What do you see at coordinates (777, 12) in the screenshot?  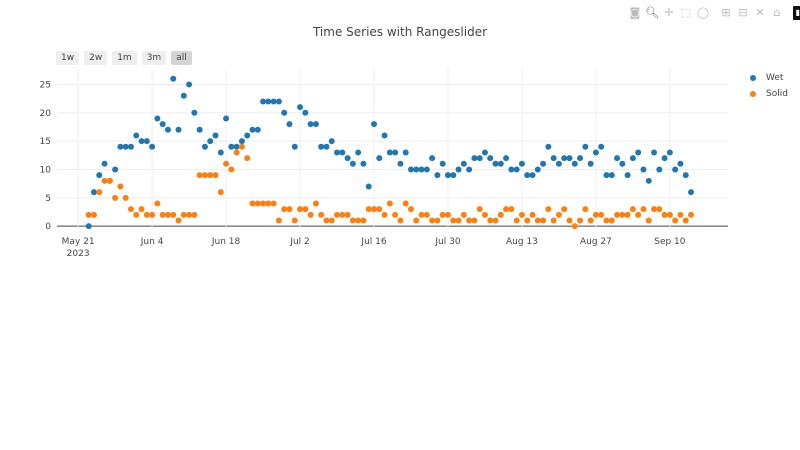 I see `home-icon: ⌂` at bounding box center [777, 12].